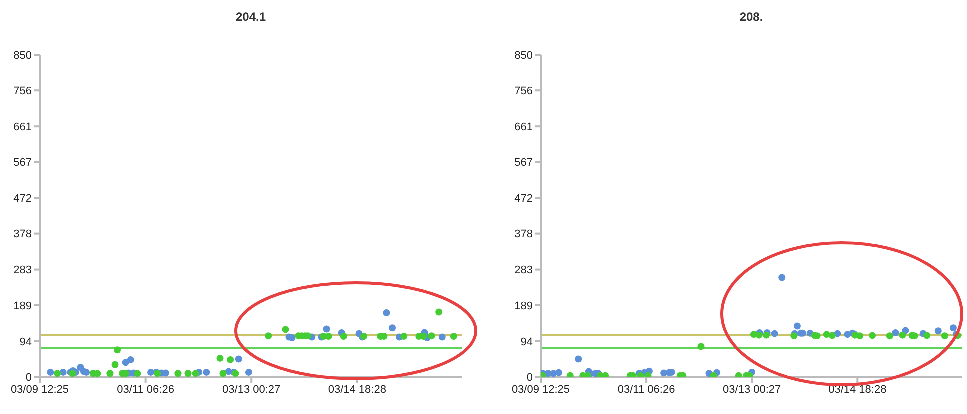  What do you see at coordinates (357, 390) in the screenshot?
I see `x-tick-label: 03/14 18:28` at bounding box center [357, 390].